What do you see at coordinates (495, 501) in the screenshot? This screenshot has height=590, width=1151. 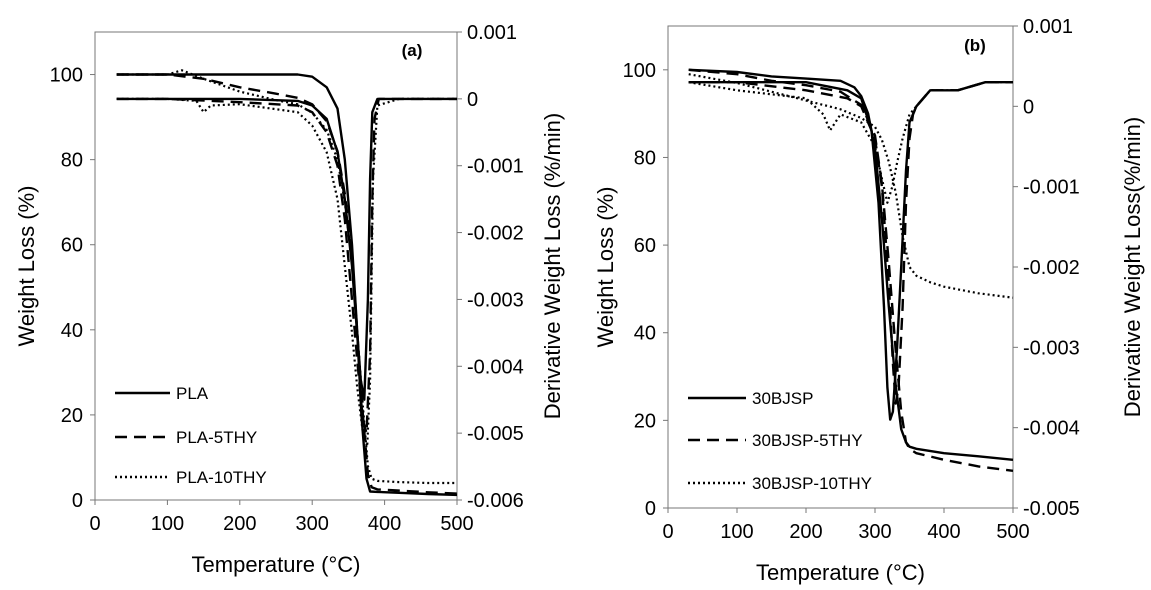 I see `y2-tick-label: -0.006` at bounding box center [495, 501].